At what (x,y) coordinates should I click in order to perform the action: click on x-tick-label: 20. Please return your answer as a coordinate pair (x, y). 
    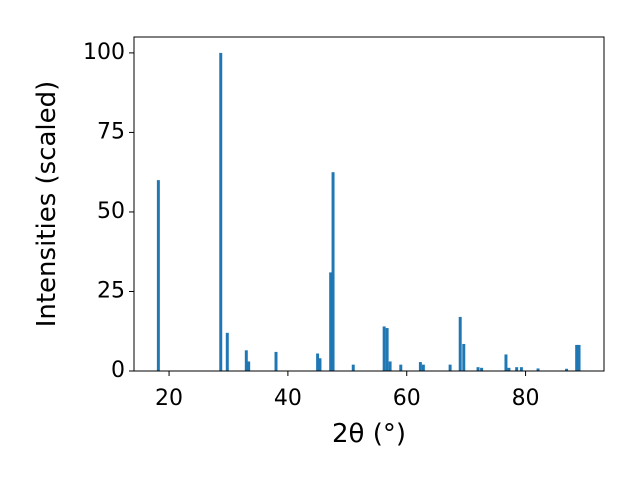
    Looking at the image, I should click on (169, 398).